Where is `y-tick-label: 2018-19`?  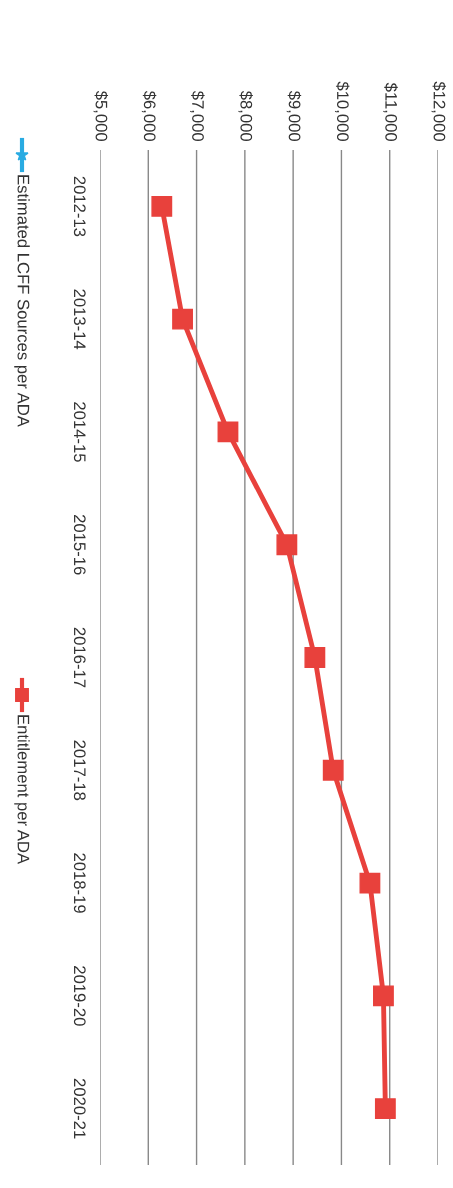 y-tick-label: 2018-19 is located at coordinates (79, 883).